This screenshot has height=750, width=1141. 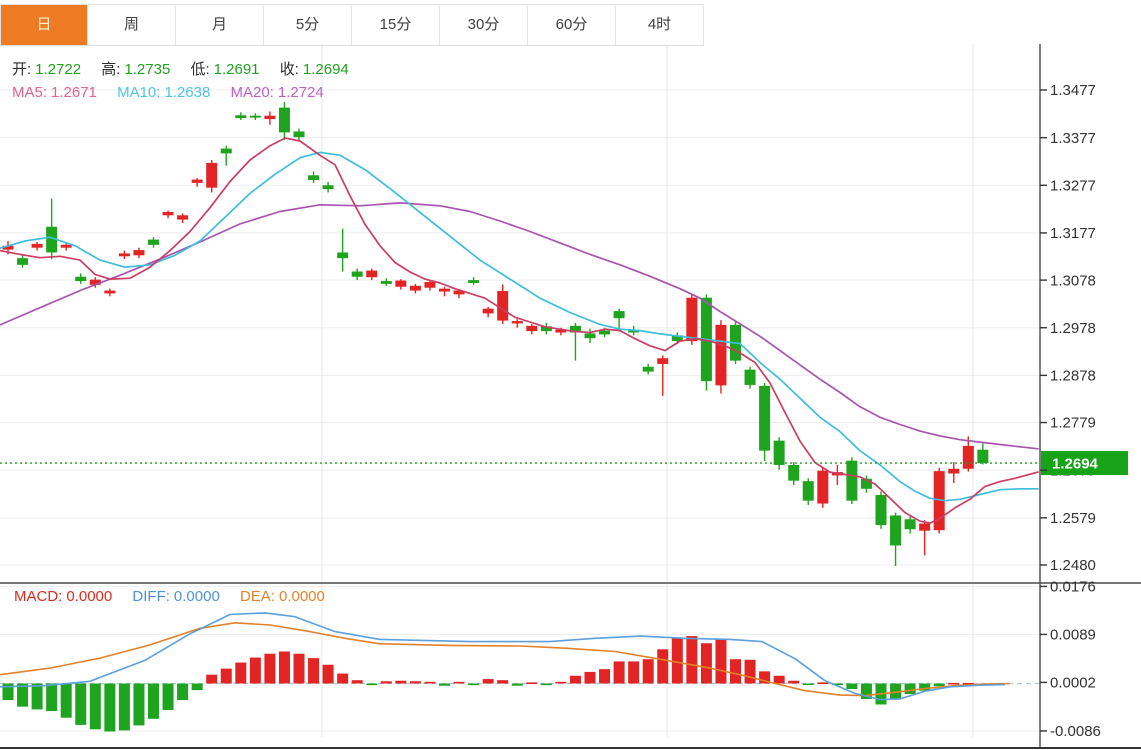 I want to click on tab-周: 周, so click(x=132, y=25).